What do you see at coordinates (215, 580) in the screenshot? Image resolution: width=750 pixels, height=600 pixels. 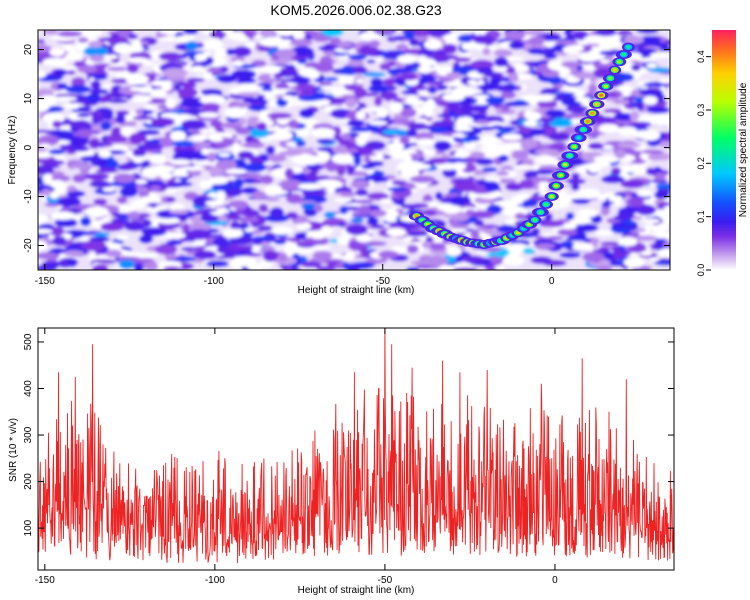 I see `snr-x-tick-label: -100` at bounding box center [215, 580].